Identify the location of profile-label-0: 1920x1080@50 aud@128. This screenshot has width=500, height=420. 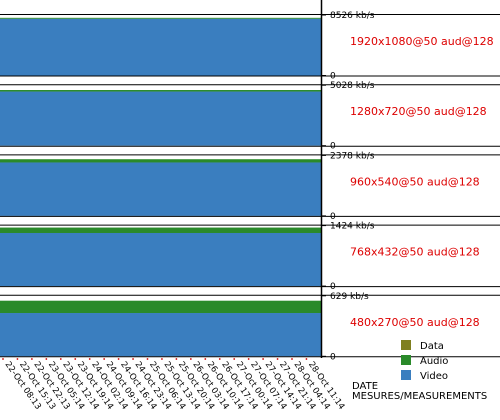
(422, 41).